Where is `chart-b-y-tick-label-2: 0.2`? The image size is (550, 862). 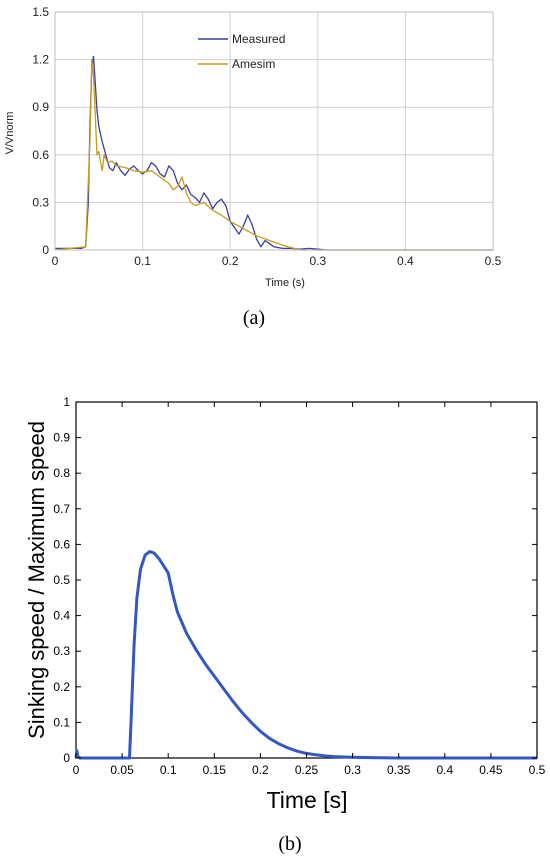
chart-b-y-tick-label-2: 0.2 is located at coordinates (61, 687).